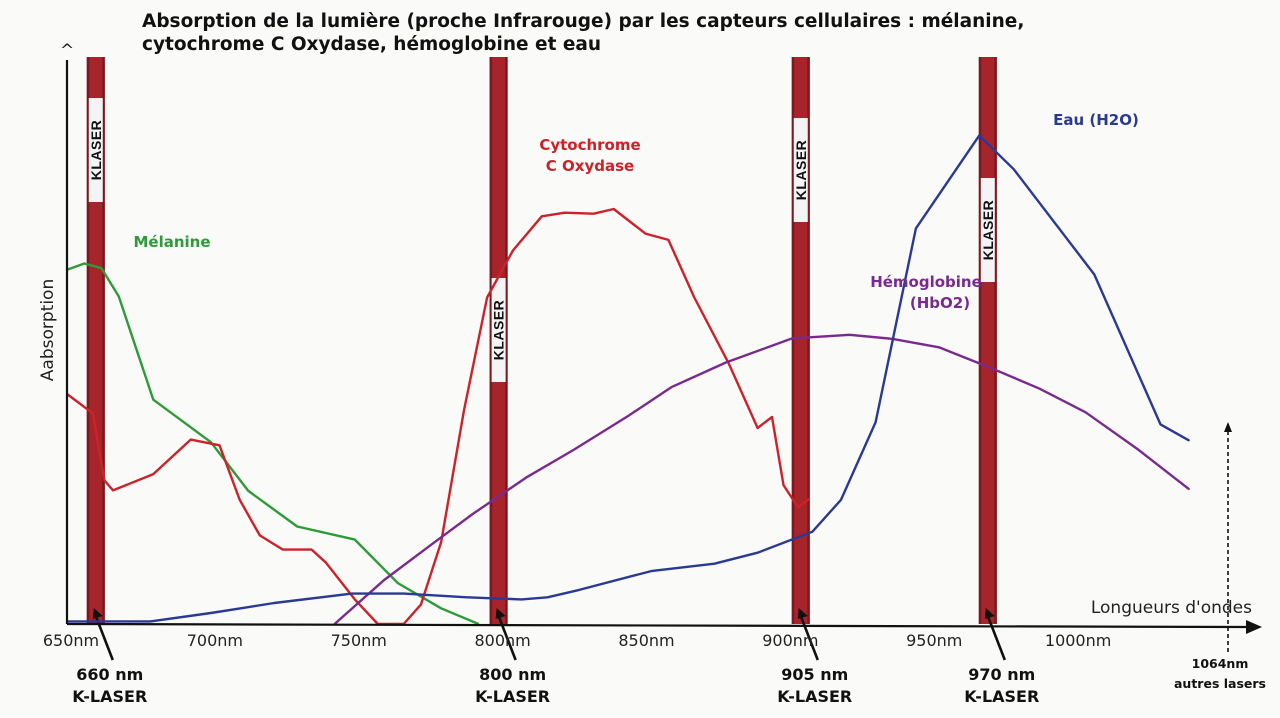  I want to click on x-tick-label: 900nm, so click(790, 640).